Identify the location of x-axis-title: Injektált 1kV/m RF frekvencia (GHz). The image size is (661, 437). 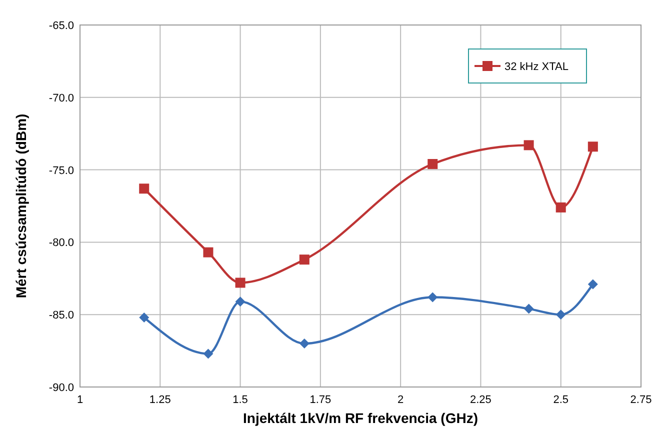
(360, 418).